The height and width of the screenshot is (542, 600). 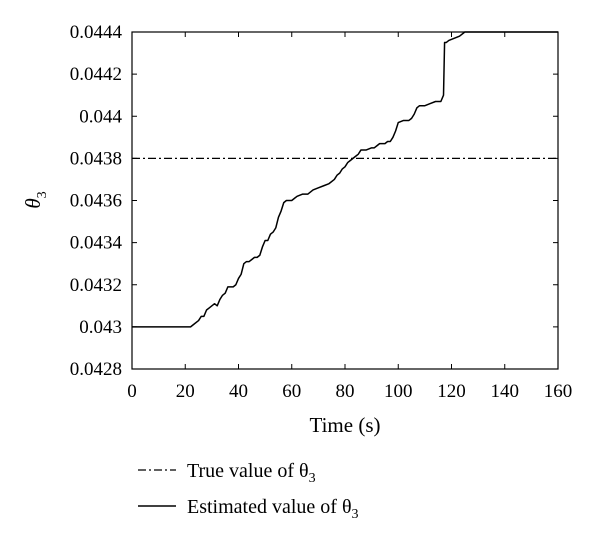 I want to click on legend-label-true-value-text: True value of θ, so click(x=248, y=471).